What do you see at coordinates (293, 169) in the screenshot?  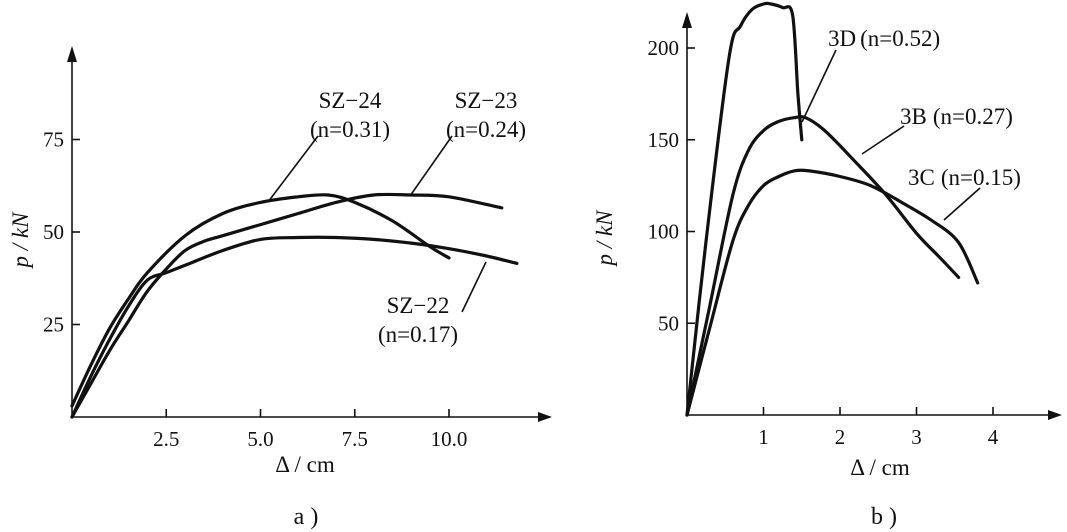 I see `panel-a-leader-sz24` at bounding box center [293, 169].